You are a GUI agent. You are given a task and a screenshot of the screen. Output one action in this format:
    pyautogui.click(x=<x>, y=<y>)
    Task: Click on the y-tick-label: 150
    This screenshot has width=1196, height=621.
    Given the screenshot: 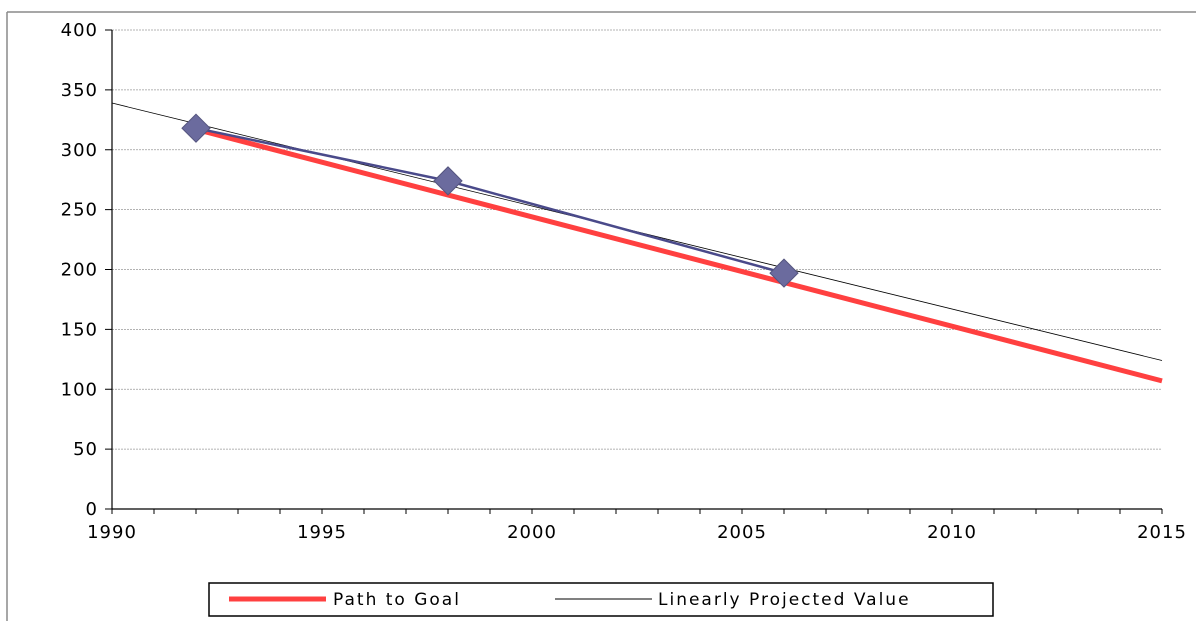 What is the action you would take?
    pyautogui.click(x=79, y=329)
    